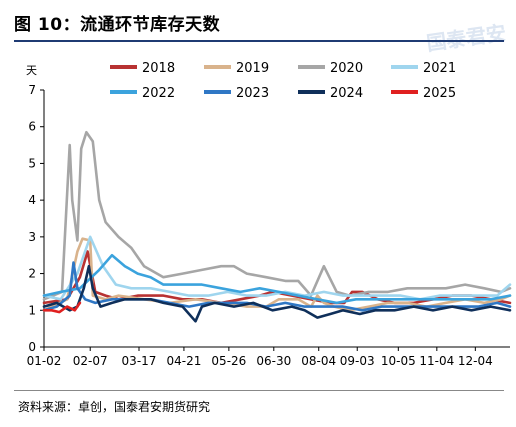 The height and width of the screenshot is (427, 516). What do you see at coordinates (32, 310) in the screenshot?
I see `y-tick-label: 1` at bounding box center [32, 310].